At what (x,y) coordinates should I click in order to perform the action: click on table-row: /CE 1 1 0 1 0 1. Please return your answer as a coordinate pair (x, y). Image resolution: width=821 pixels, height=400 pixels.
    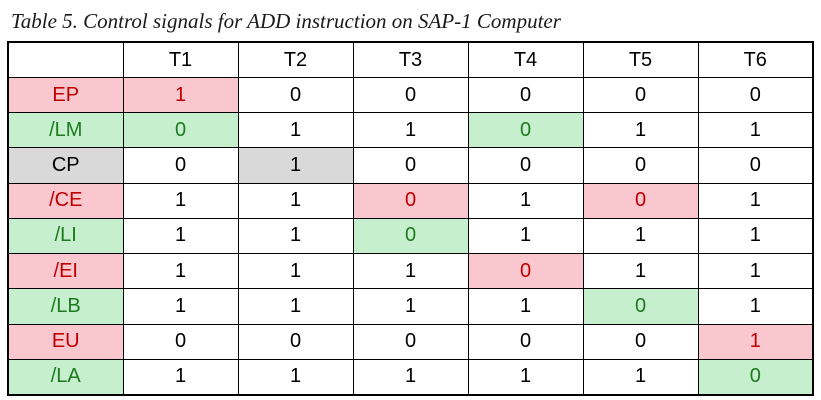
    Looking at the image, I should click on (410, 200).